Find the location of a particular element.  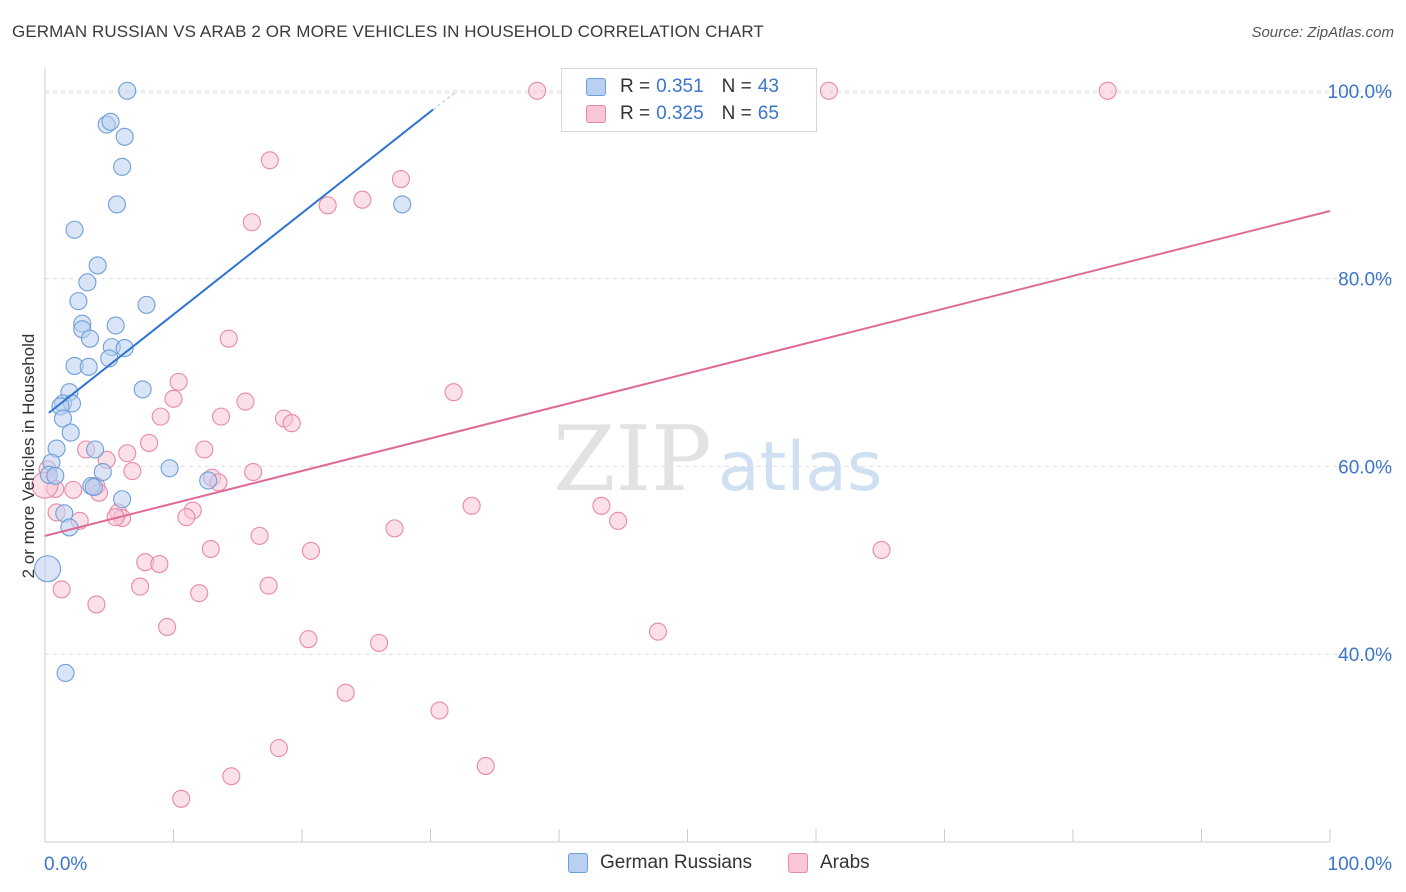

legend-swatch-pink is located at coordinates (596, 114).